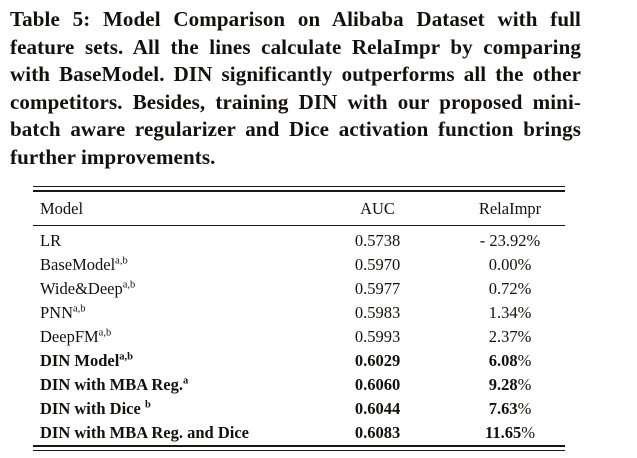 This screenshot has height=458, width=637. Describe the element at coordinates (503, 336) in the screenshot. I see `relaimpr-value: 2.37` at that location.